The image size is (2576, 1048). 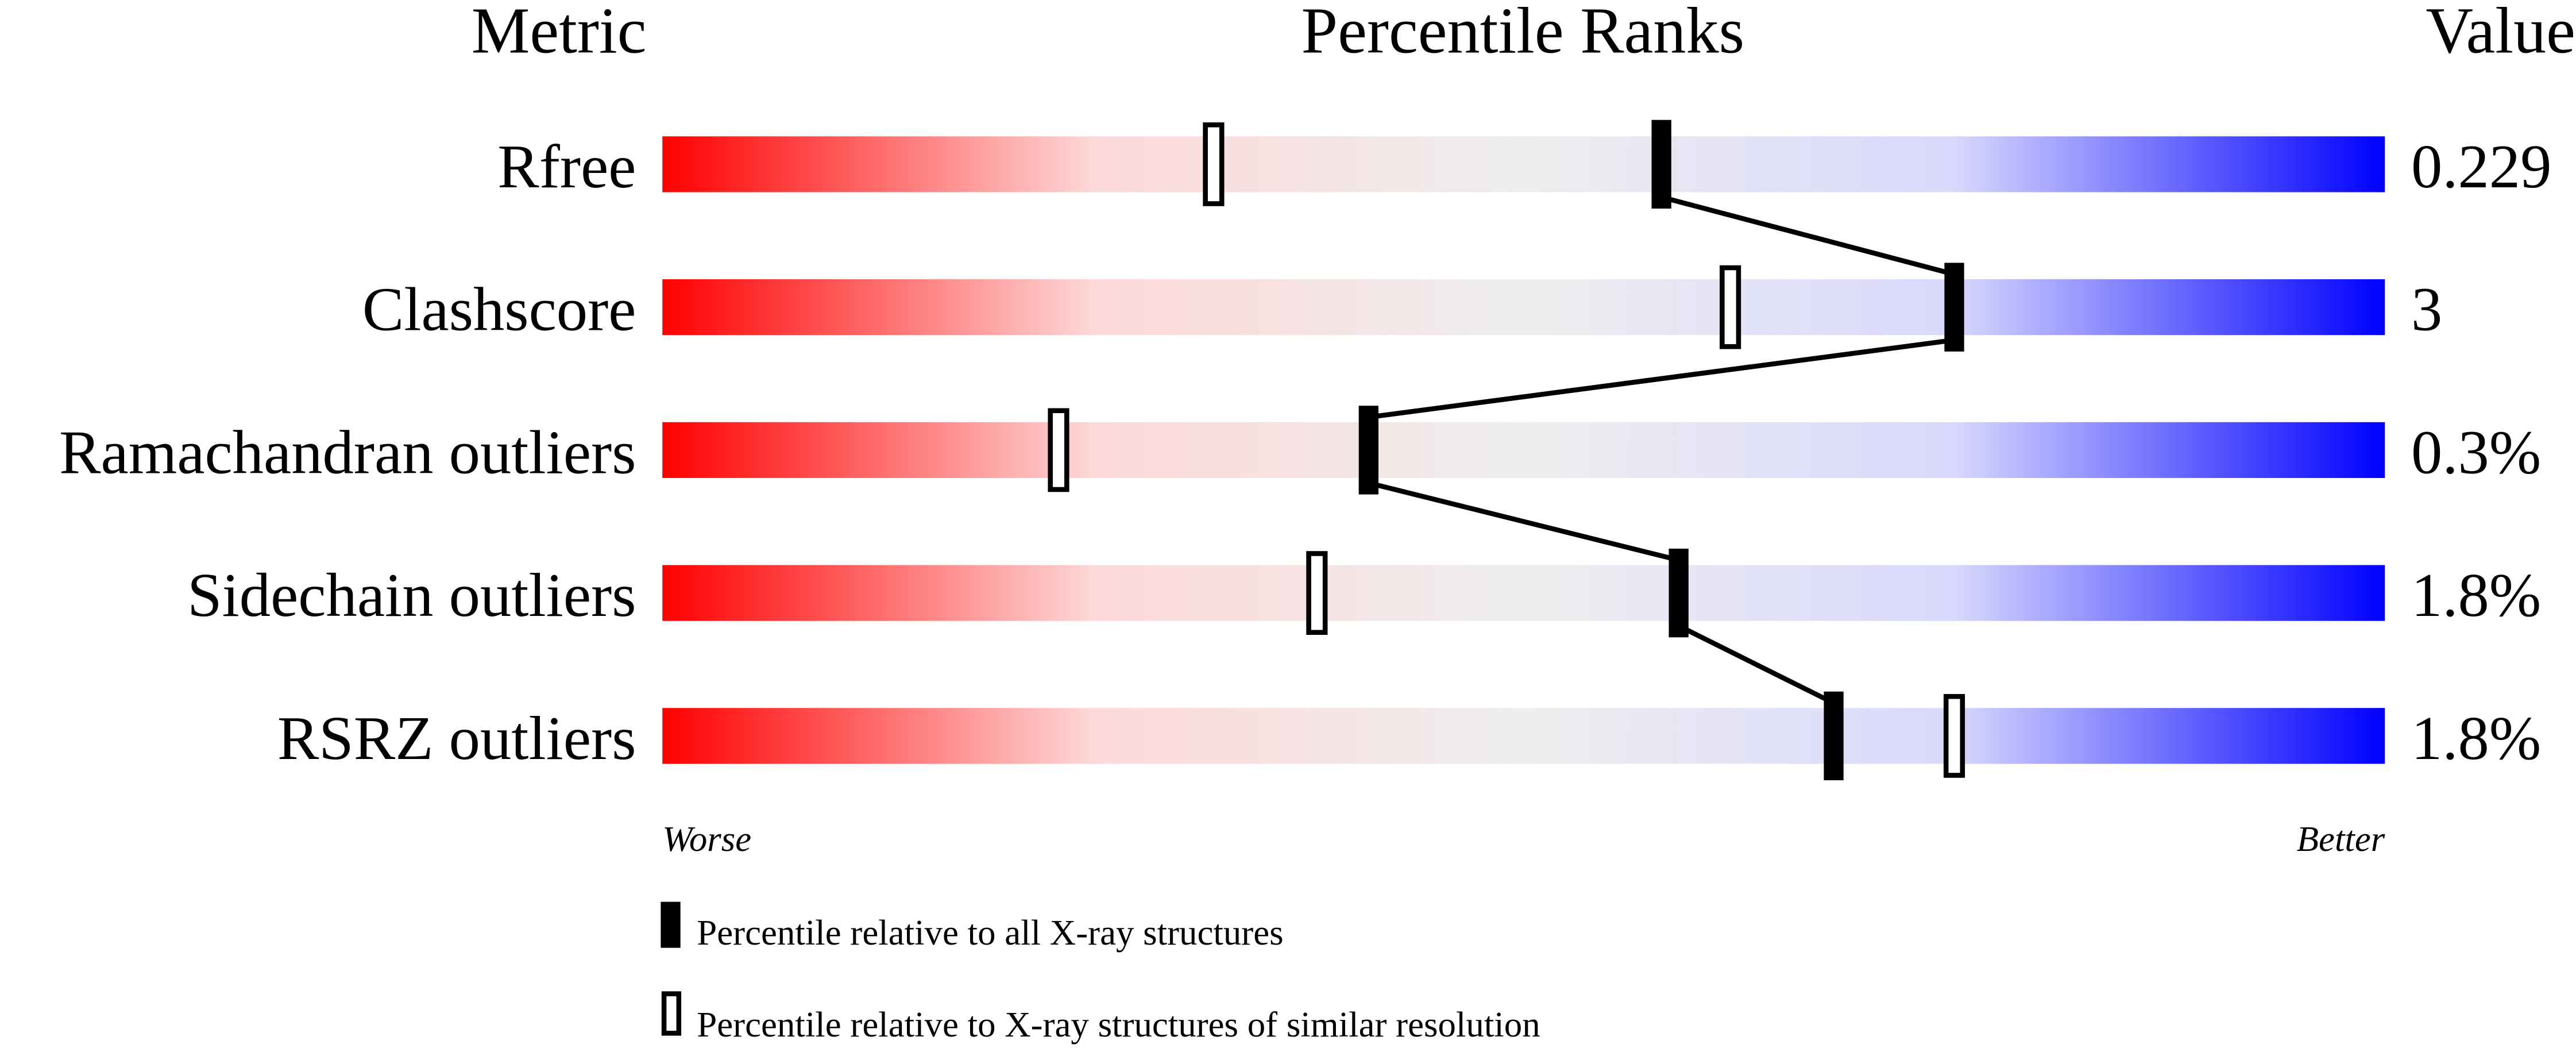 What do you see at coordinates (2341, 839) in the screenshot?
I see `better-label: Better` at bounding box center [2341, 839].